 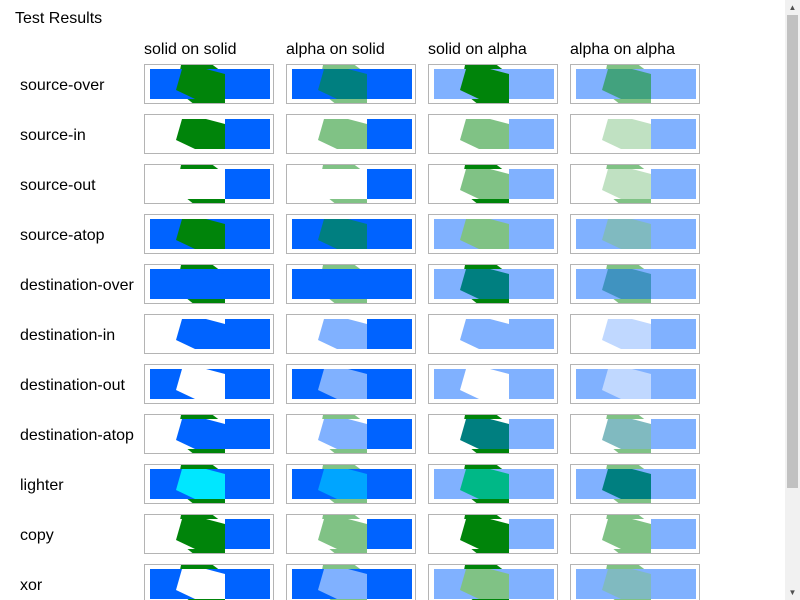 I want to click on vertical-scrollbar: ▲ ▼, so click(x=792, y=300).